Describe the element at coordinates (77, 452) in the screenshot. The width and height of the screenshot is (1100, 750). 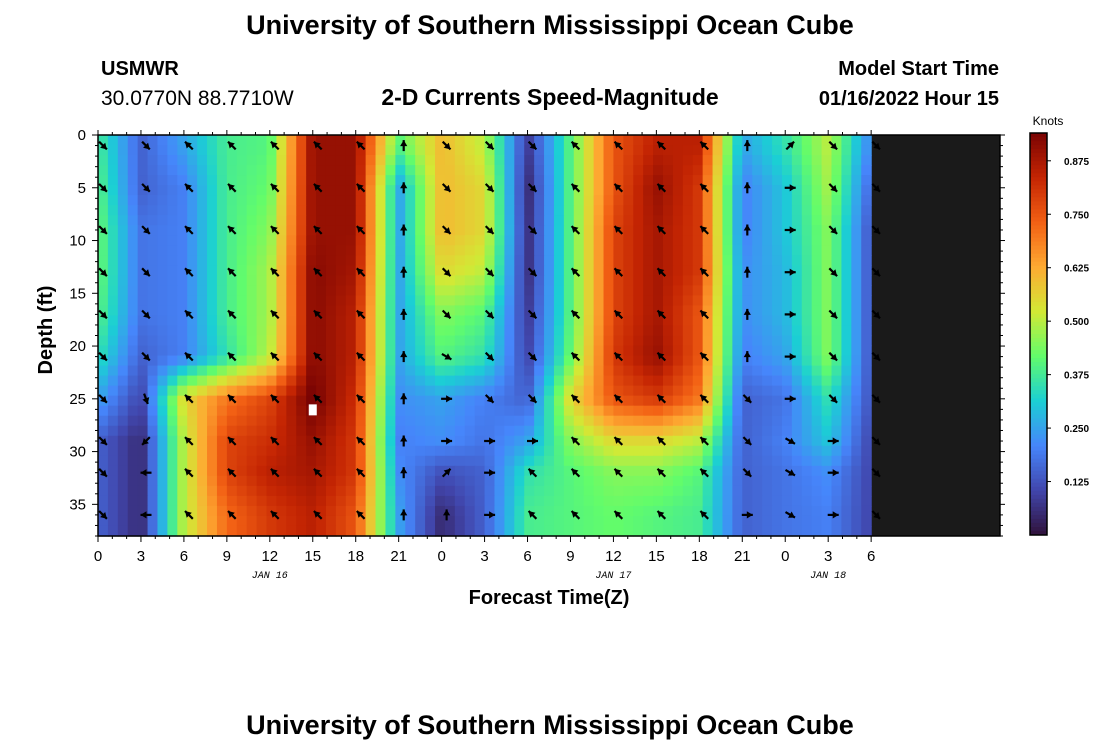
I see `y-tick-label: 30` at that location.